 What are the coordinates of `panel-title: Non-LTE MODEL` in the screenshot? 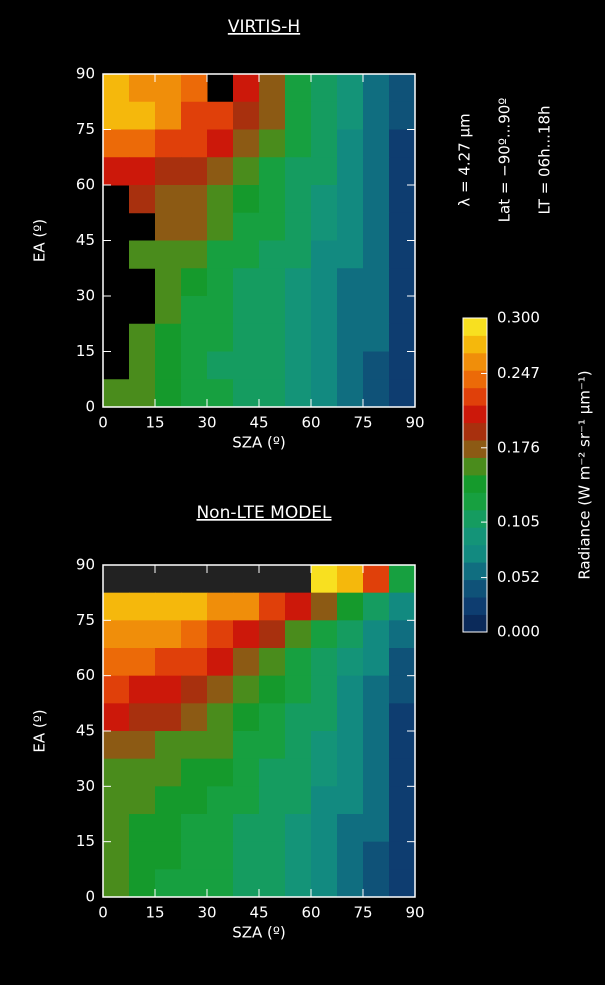 It's located at (264, 513).